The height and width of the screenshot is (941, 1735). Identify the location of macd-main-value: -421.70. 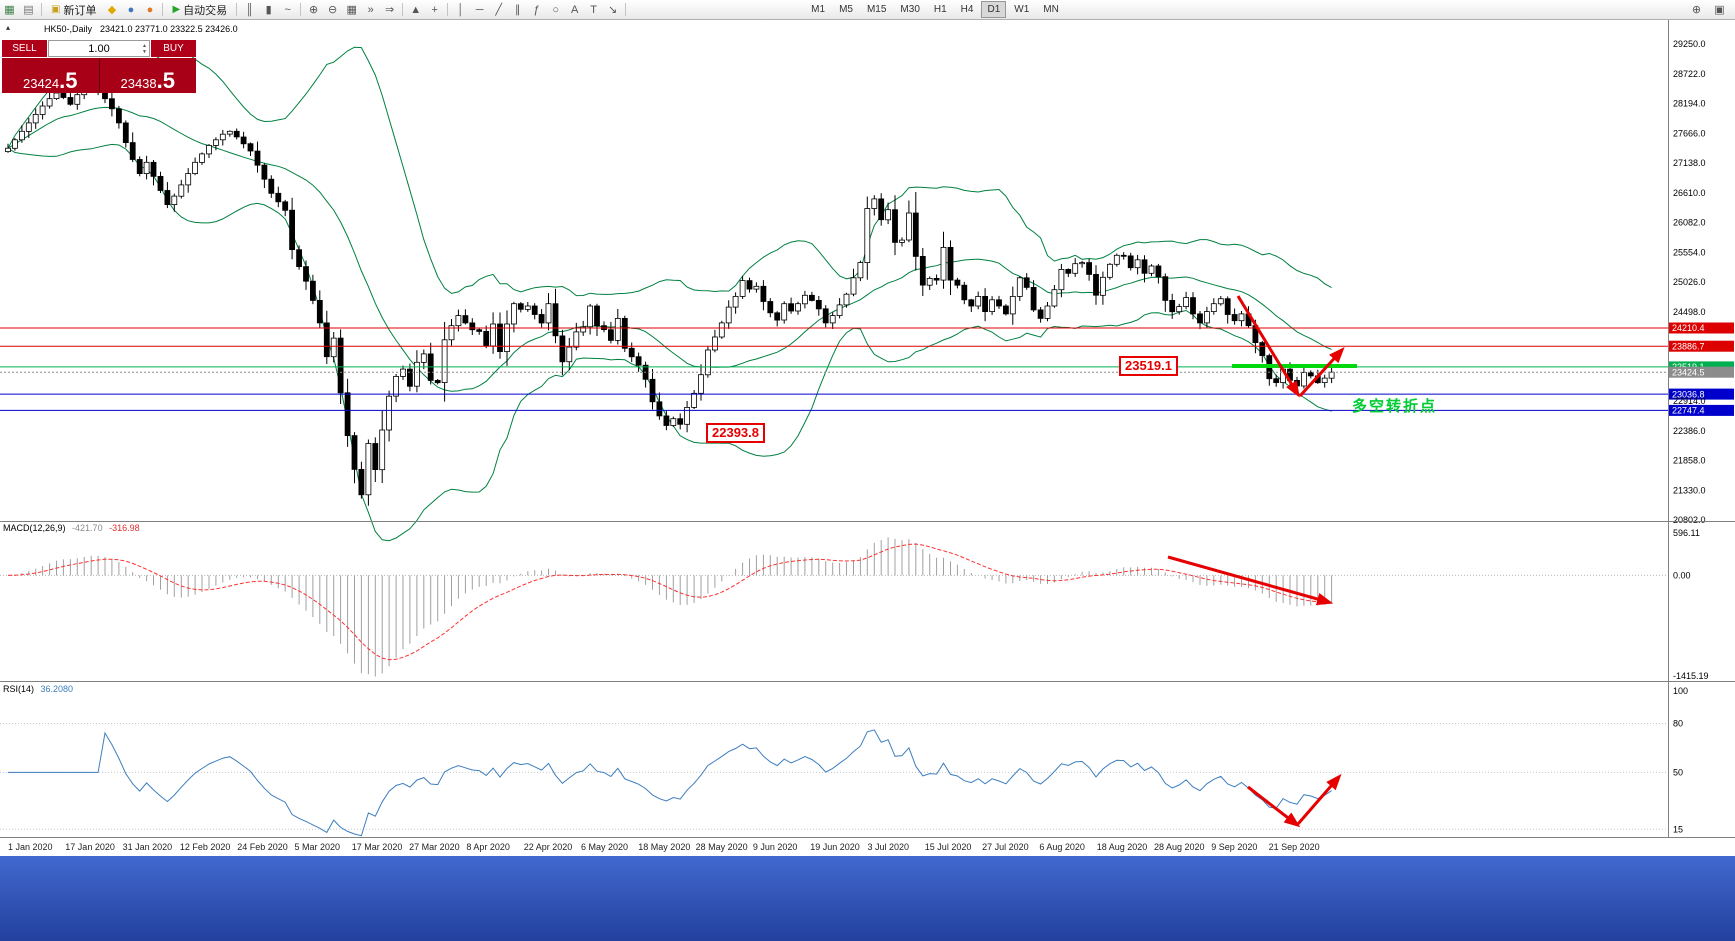
(87, 528).